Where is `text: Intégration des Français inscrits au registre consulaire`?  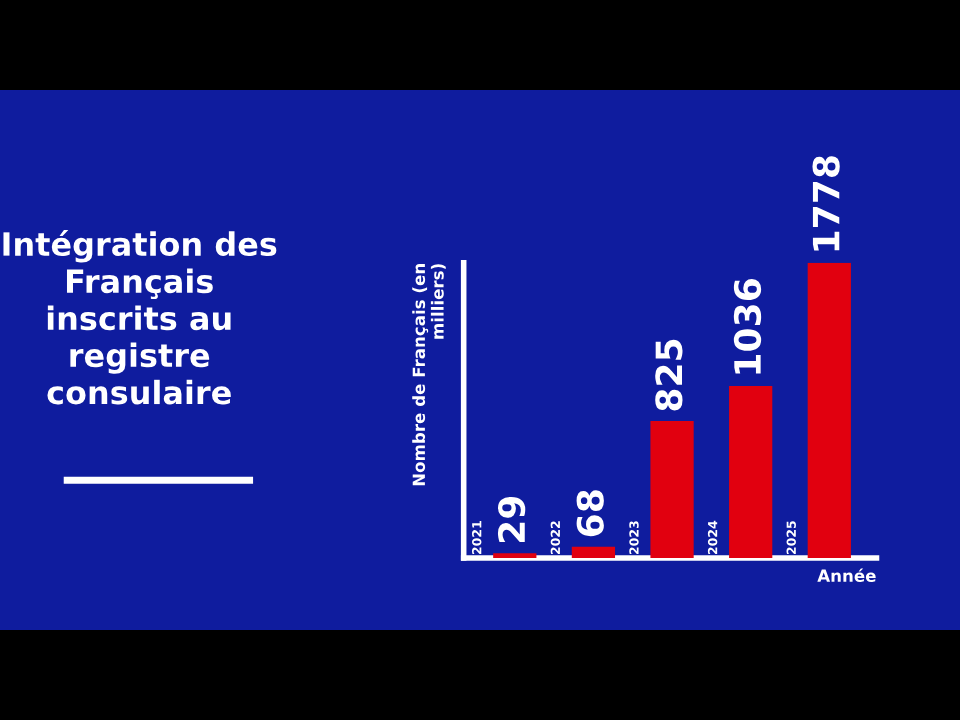 text: Intégration des Français inscrits au registre consulaire is located at coordinates (140, 317).